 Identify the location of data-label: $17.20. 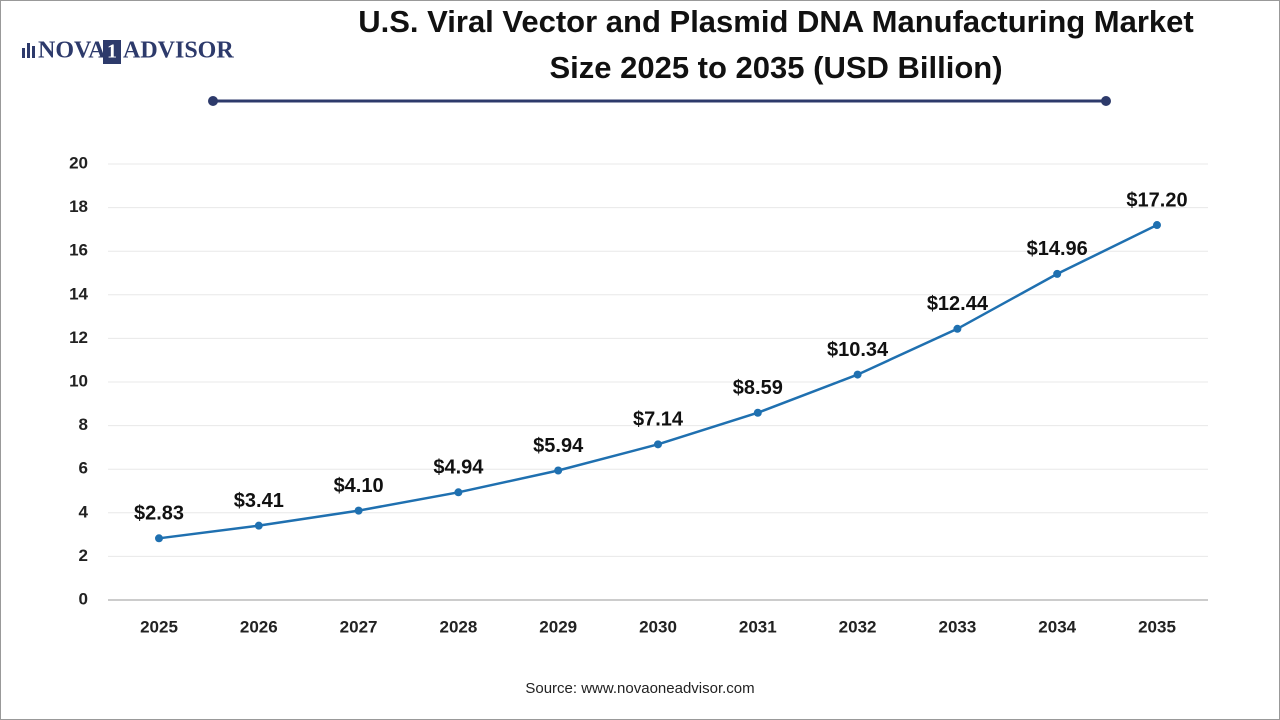
(1156, 200).